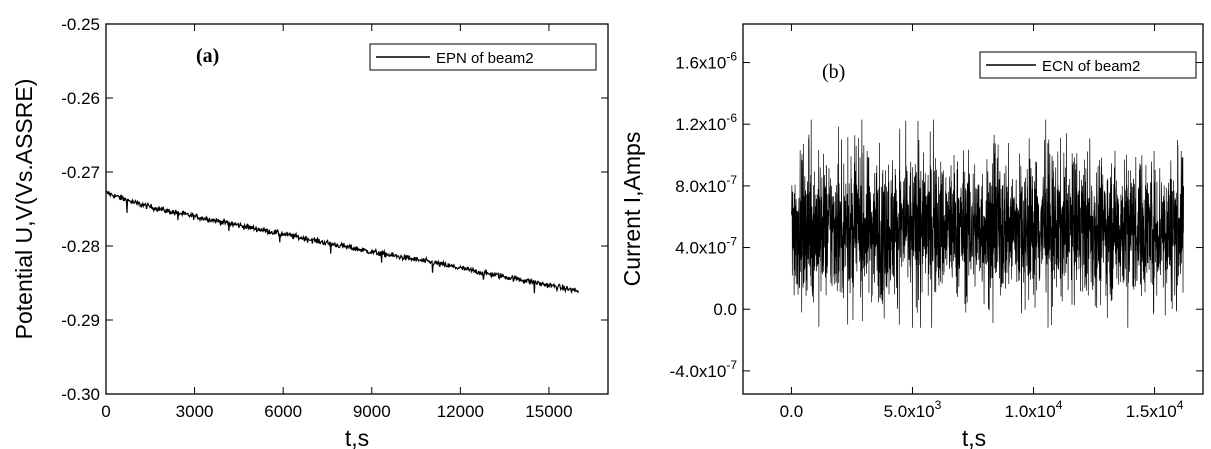 This screenshot has width=1211, height=449. I want to click on panel-b-x-tick-label: 1.0x10⁴, so click(1034, 409).